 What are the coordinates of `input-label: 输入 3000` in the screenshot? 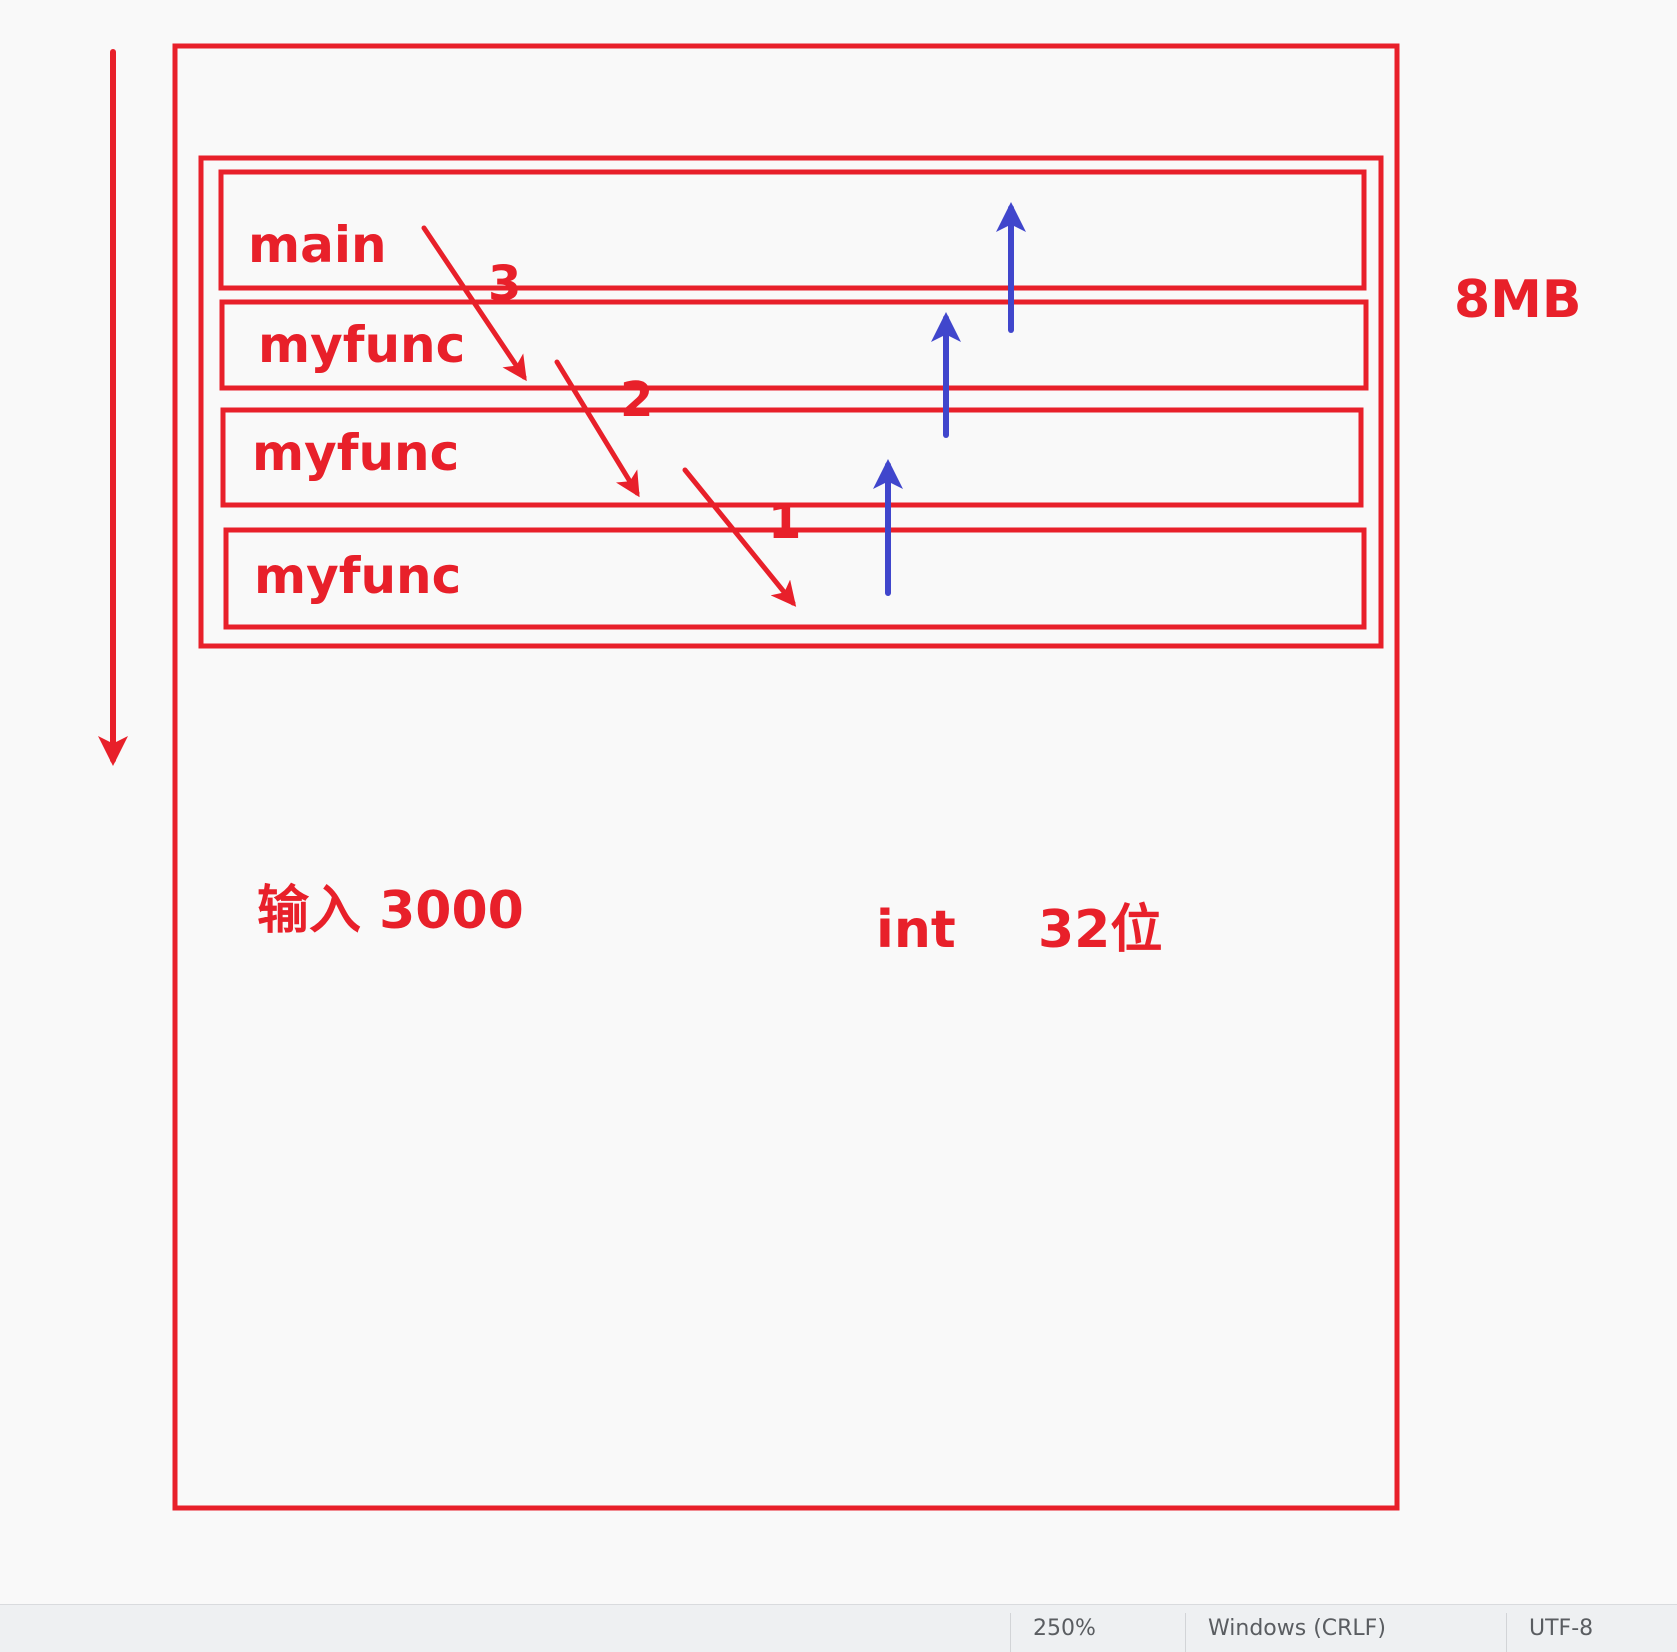 It's located at (390, 911).